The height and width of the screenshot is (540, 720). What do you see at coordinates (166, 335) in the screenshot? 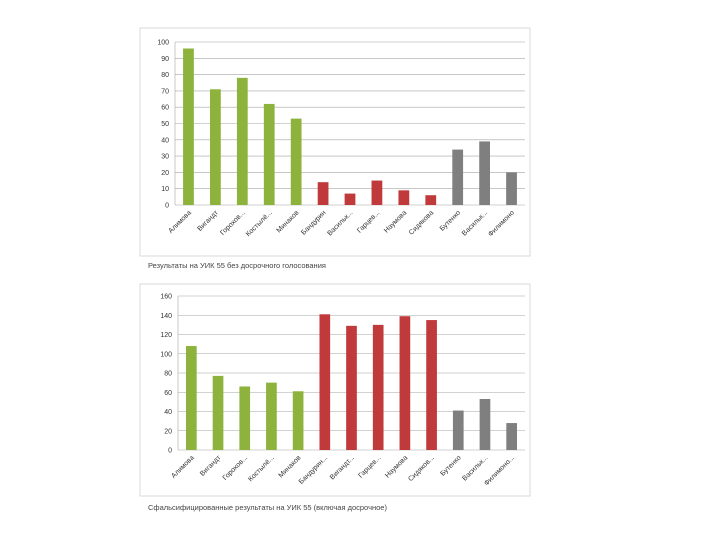
I see `y-tick-label: 120` at bounding box center [166, 335].